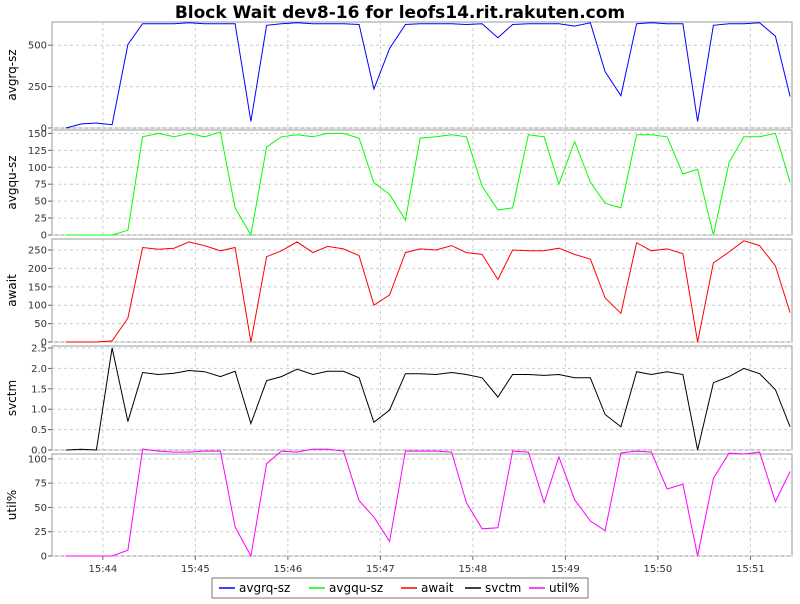 Image resolution: width=800 pixels, height=604 pixels. What do you see at coordinates (37, 46) in the screenshot?
I see `y-tick-label: 500` at bounding box center [37, 46].